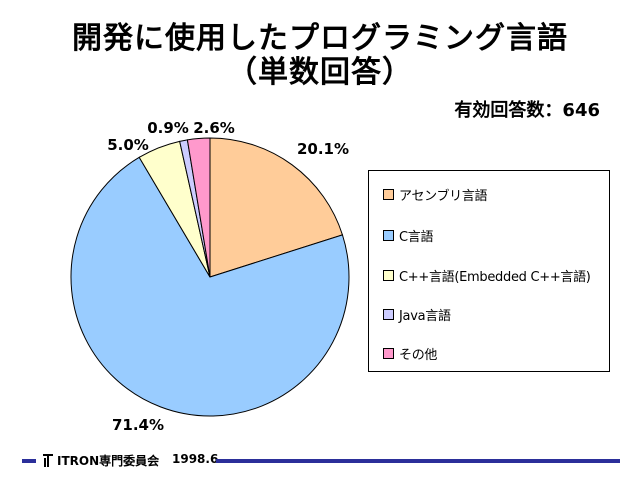 This screenshot has width=640, height=480. Describe the element at coordinates (418, 461) in the screenshot. I see `footer-bar-right` at that location.